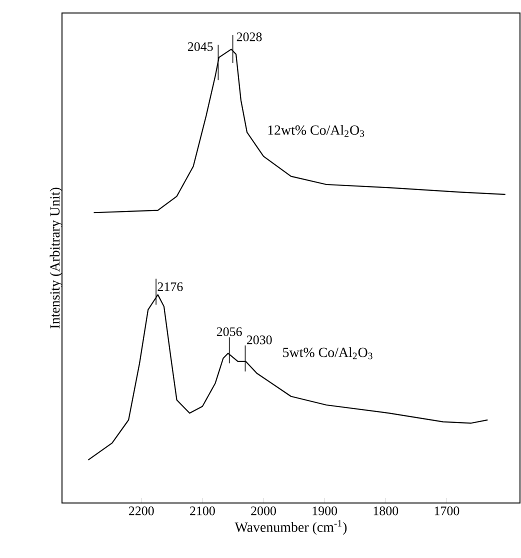 The image size is (521, 558). I want to click on series-label: 5wt% Co/Al$_{2}$O$_{3}$, so click(327, 353).